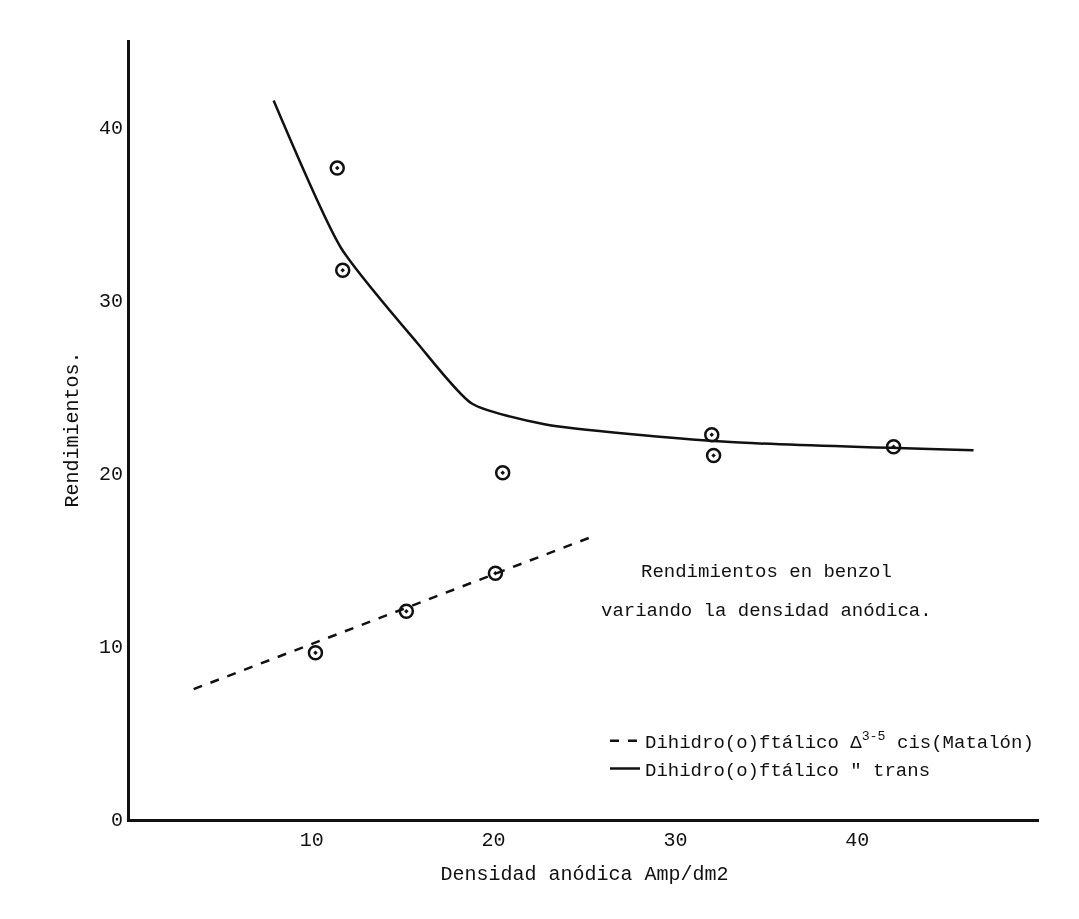  Describe the element at coordinates (839, 742) in the screenshot. I see `legend-label: Dihidro(o)ftálico Δ$^{3-5}$ cis(Matalón)` at that location.